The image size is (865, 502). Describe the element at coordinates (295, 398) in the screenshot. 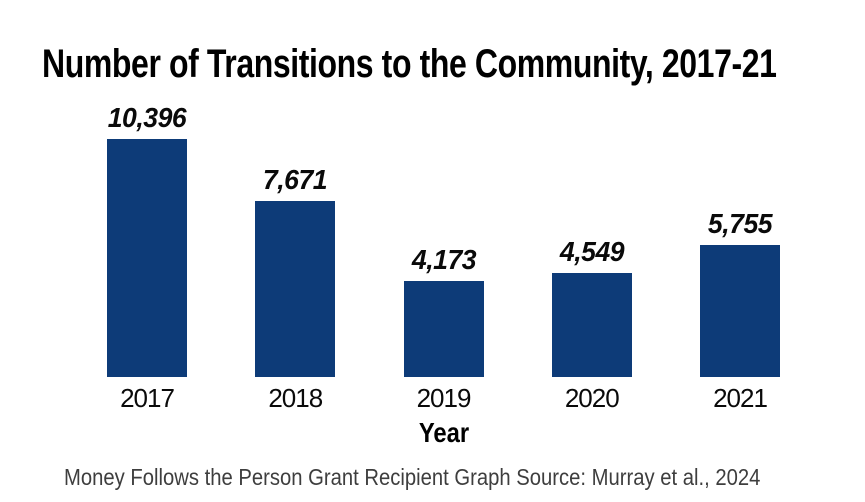

I see `x-tick-label: 2018` at that location.